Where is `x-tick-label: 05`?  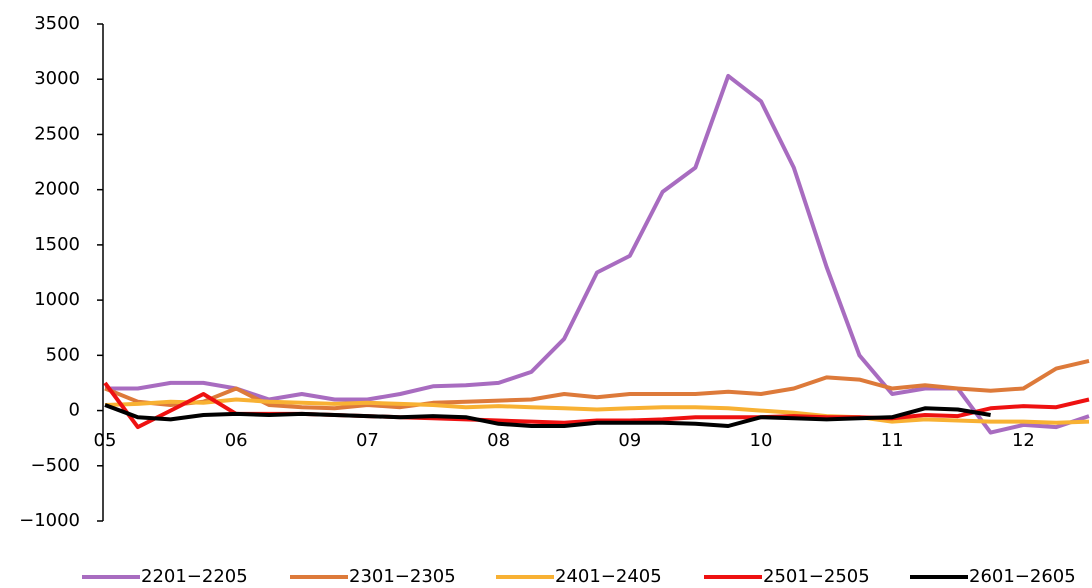 x-tick-label: 05 is located at coordinates (105, 440).